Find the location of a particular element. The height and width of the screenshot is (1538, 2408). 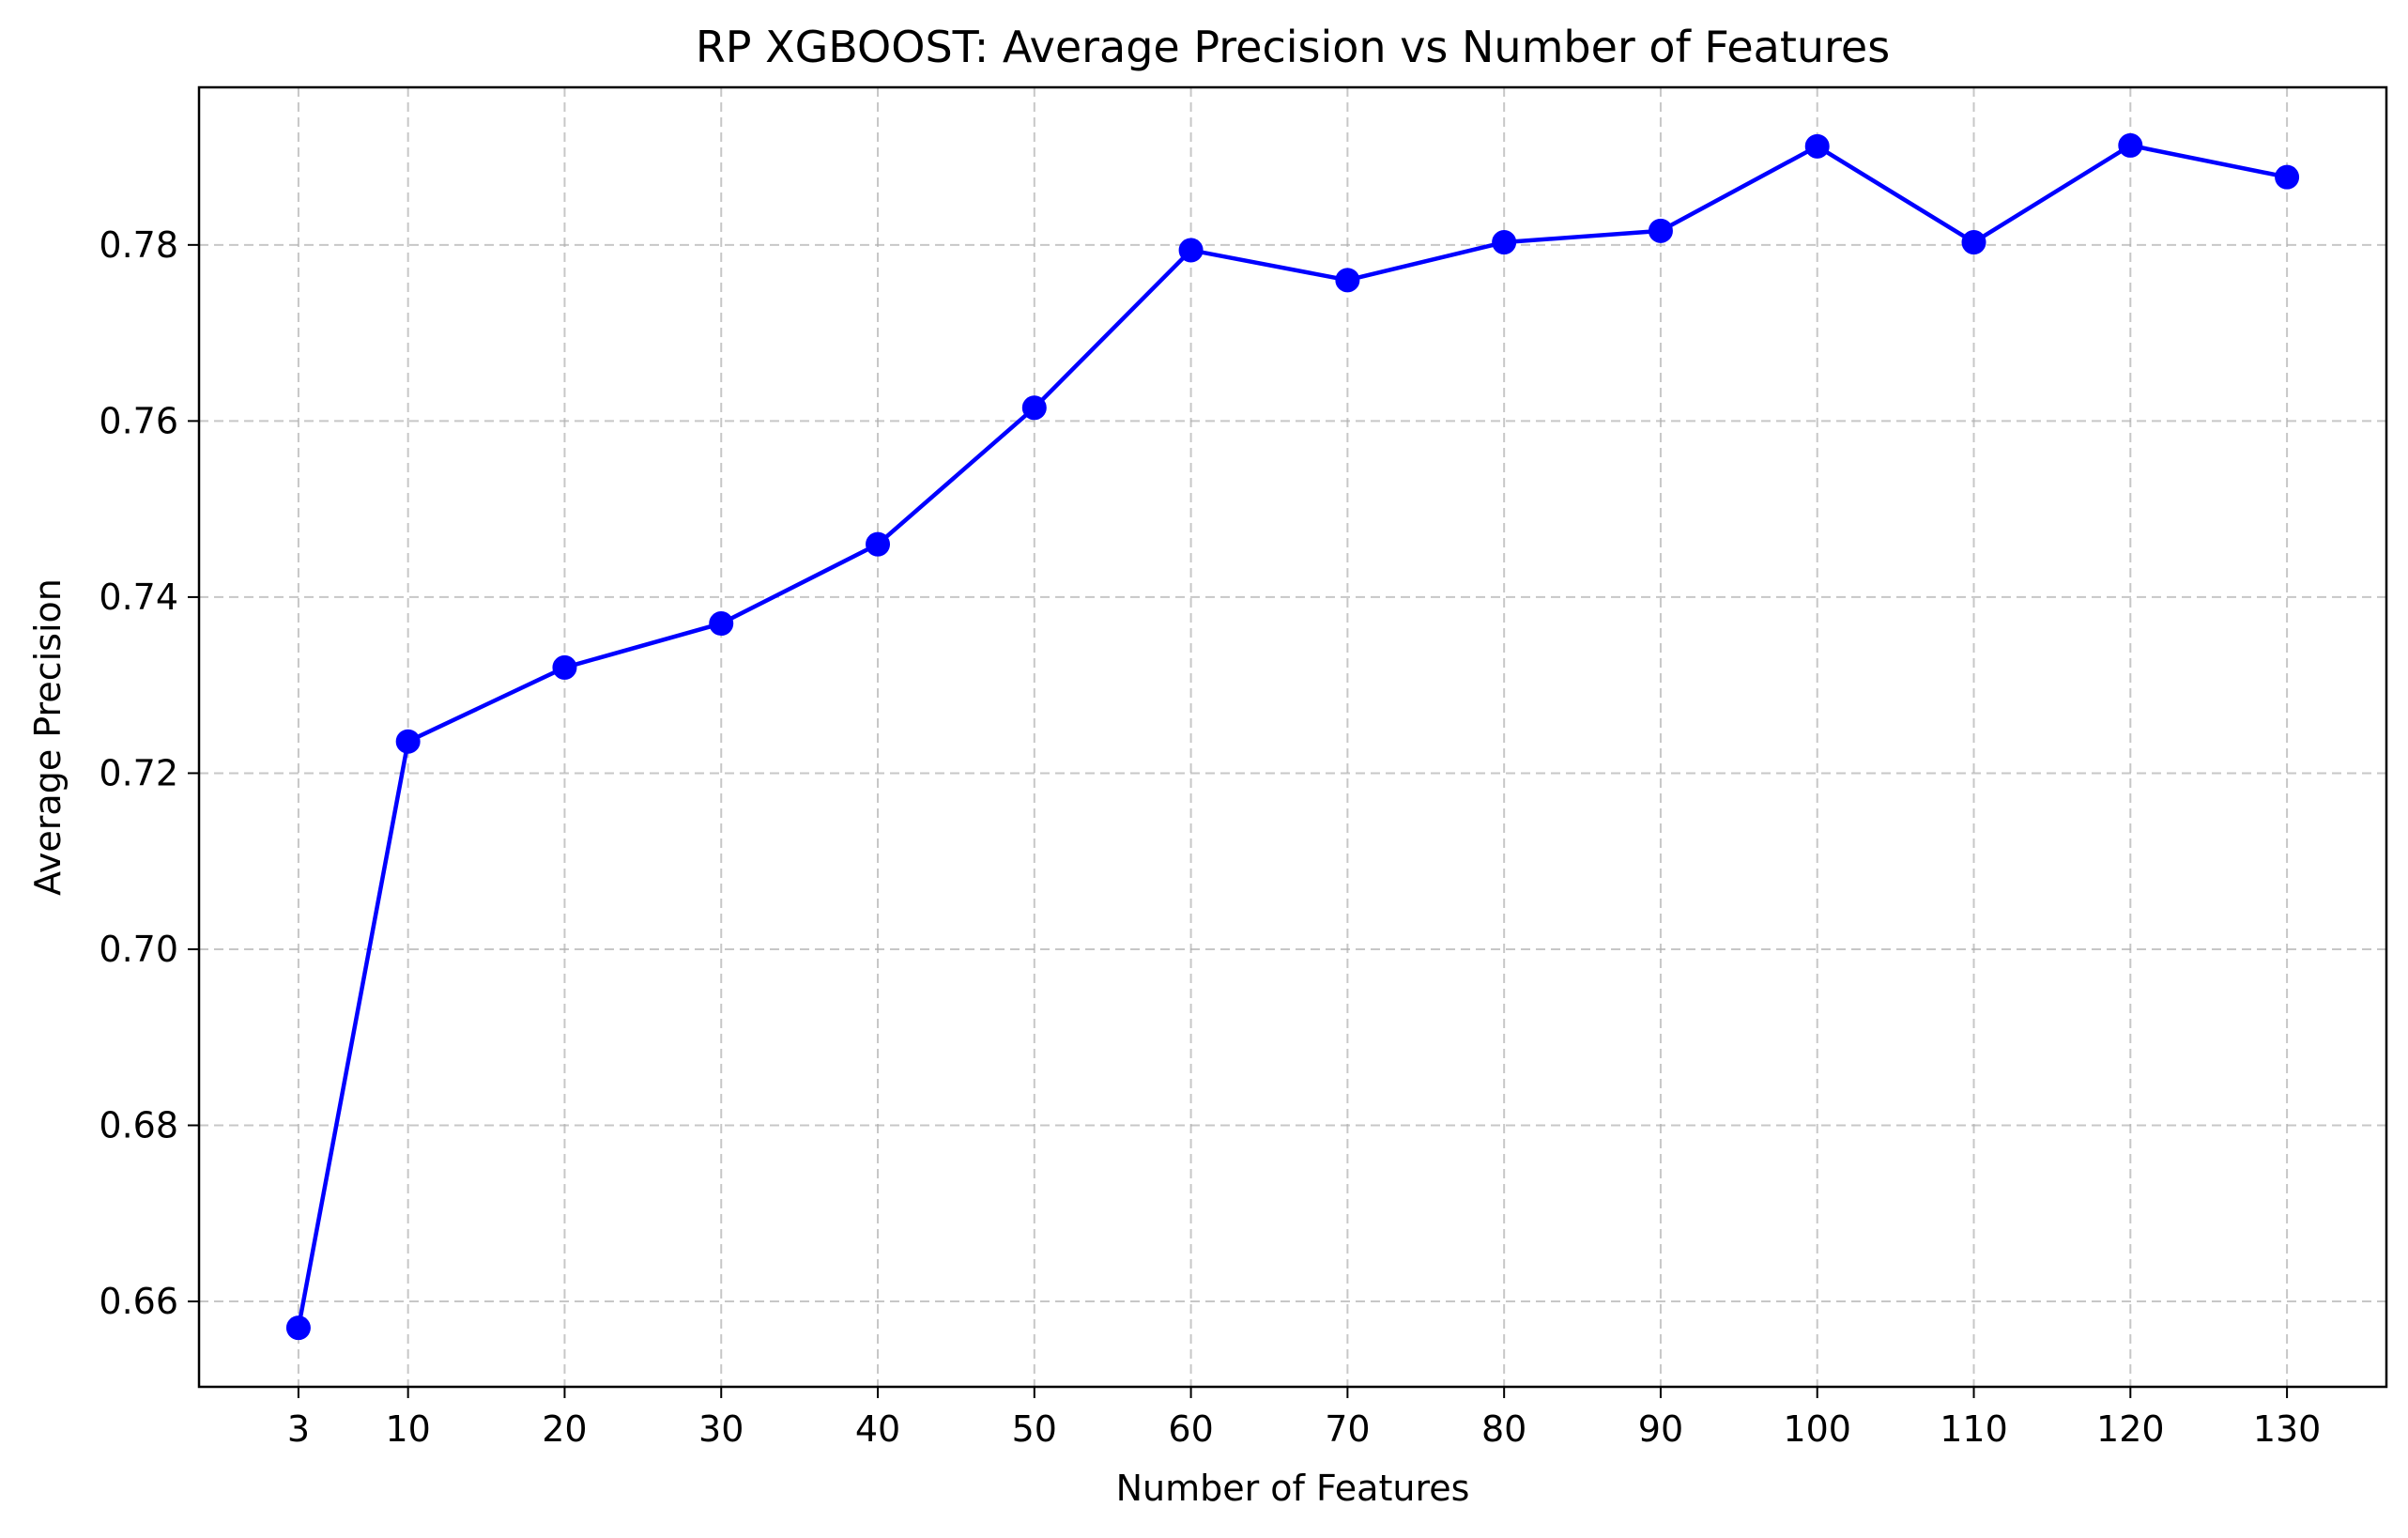

x-tick-label: 30 is located at coordinates (721, 1429).